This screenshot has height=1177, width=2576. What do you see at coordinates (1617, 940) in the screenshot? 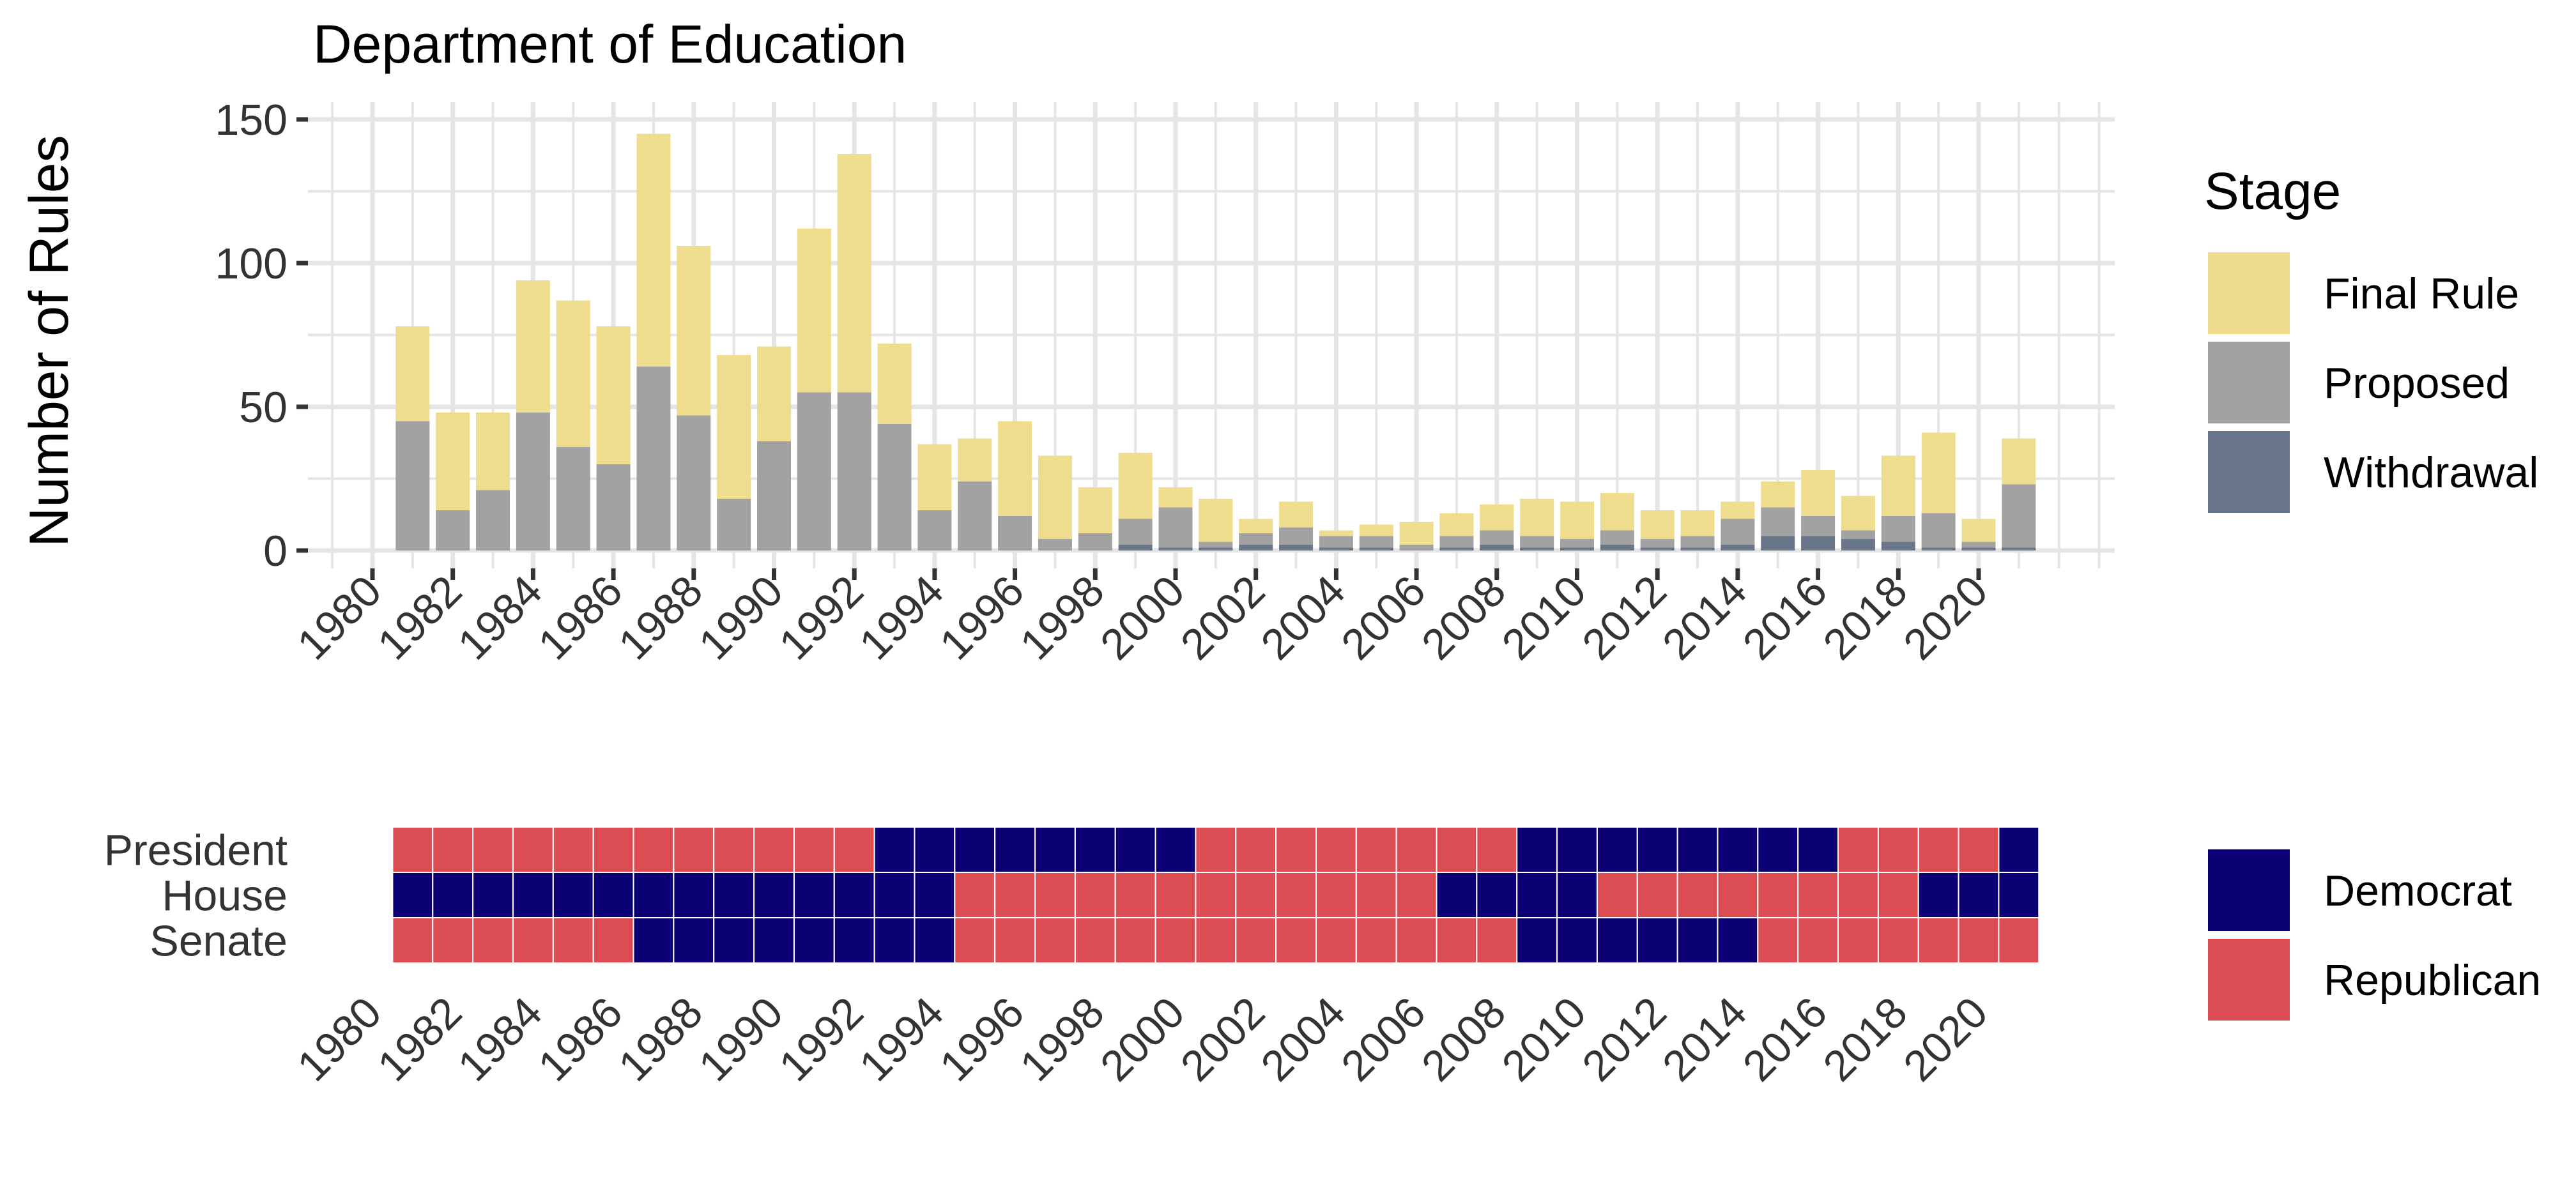
I see `heat-cell-senate-2011` at bounding box center [1617, 940].